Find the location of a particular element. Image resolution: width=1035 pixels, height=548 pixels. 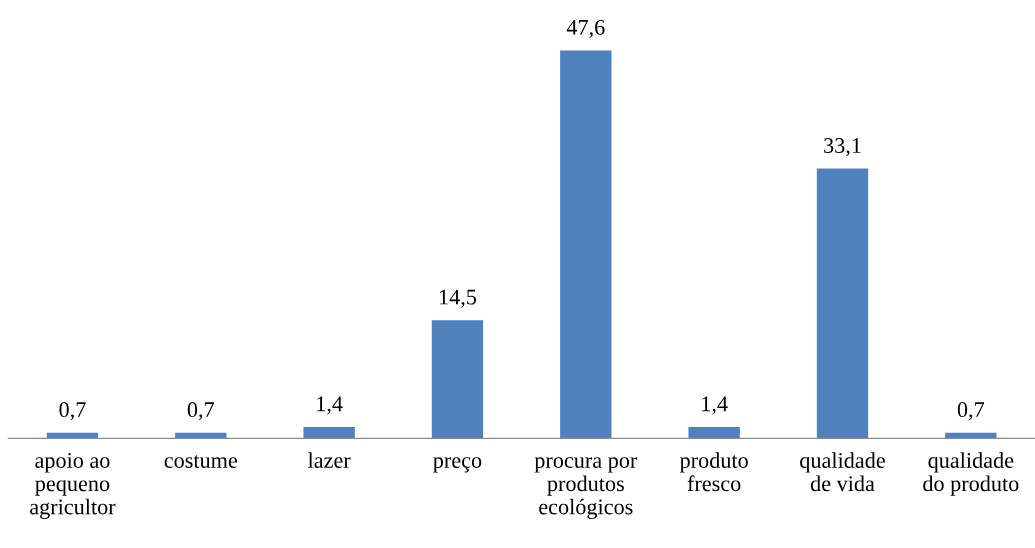

x-tick-label: qualidade do produto is located at coordinates (971, 474).